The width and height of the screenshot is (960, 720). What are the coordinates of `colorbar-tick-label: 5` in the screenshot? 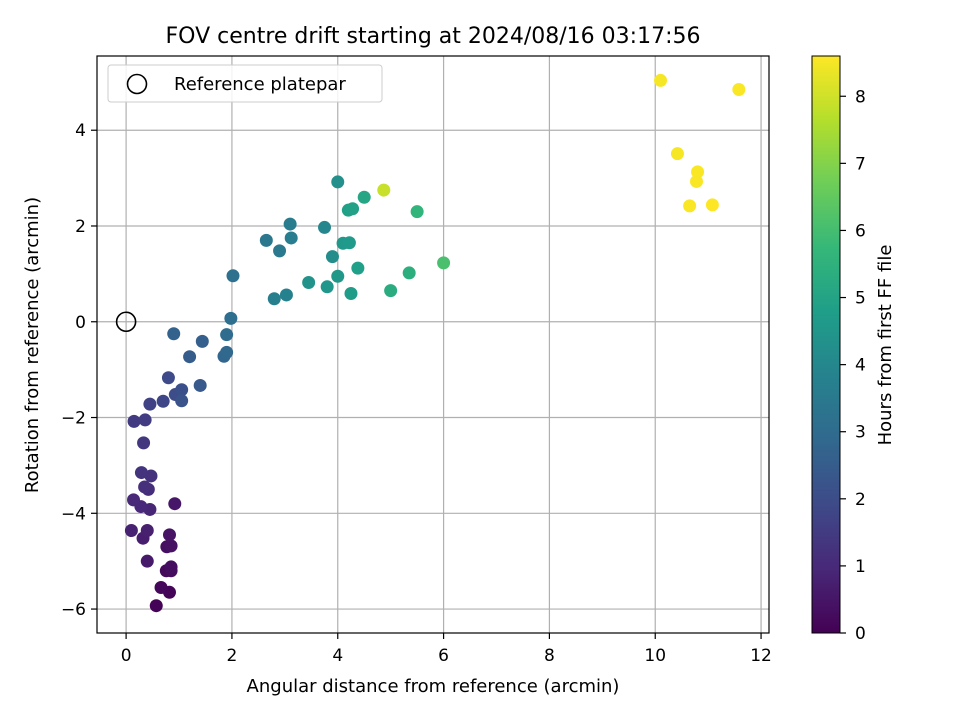 It's located at (860, 299).